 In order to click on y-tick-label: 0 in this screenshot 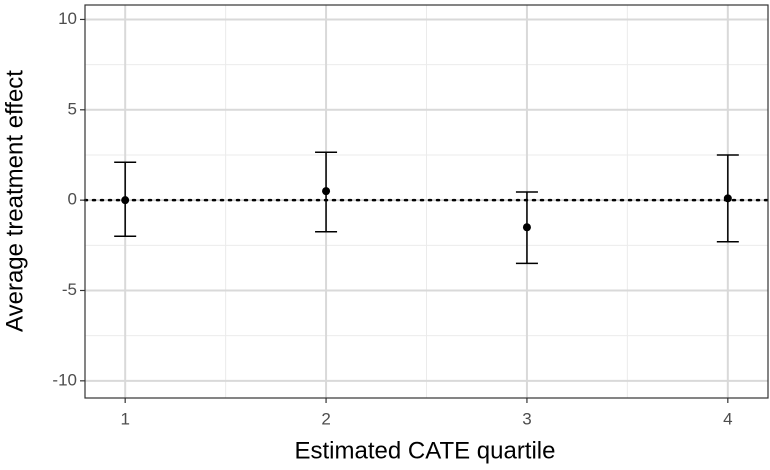, I will do `click(72, 199)`.